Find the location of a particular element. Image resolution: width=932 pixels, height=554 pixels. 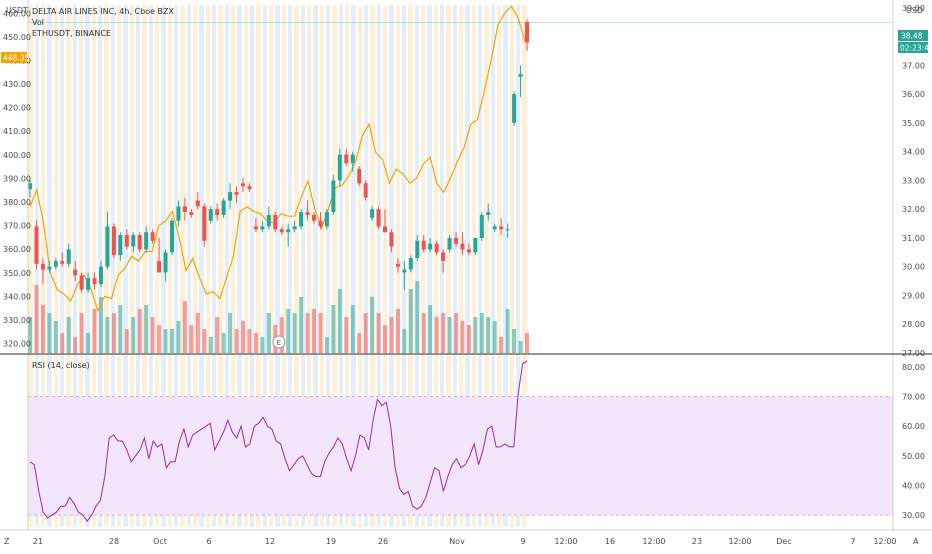

left-axis-tick: 330.00 is located at coordinates (17, 320).